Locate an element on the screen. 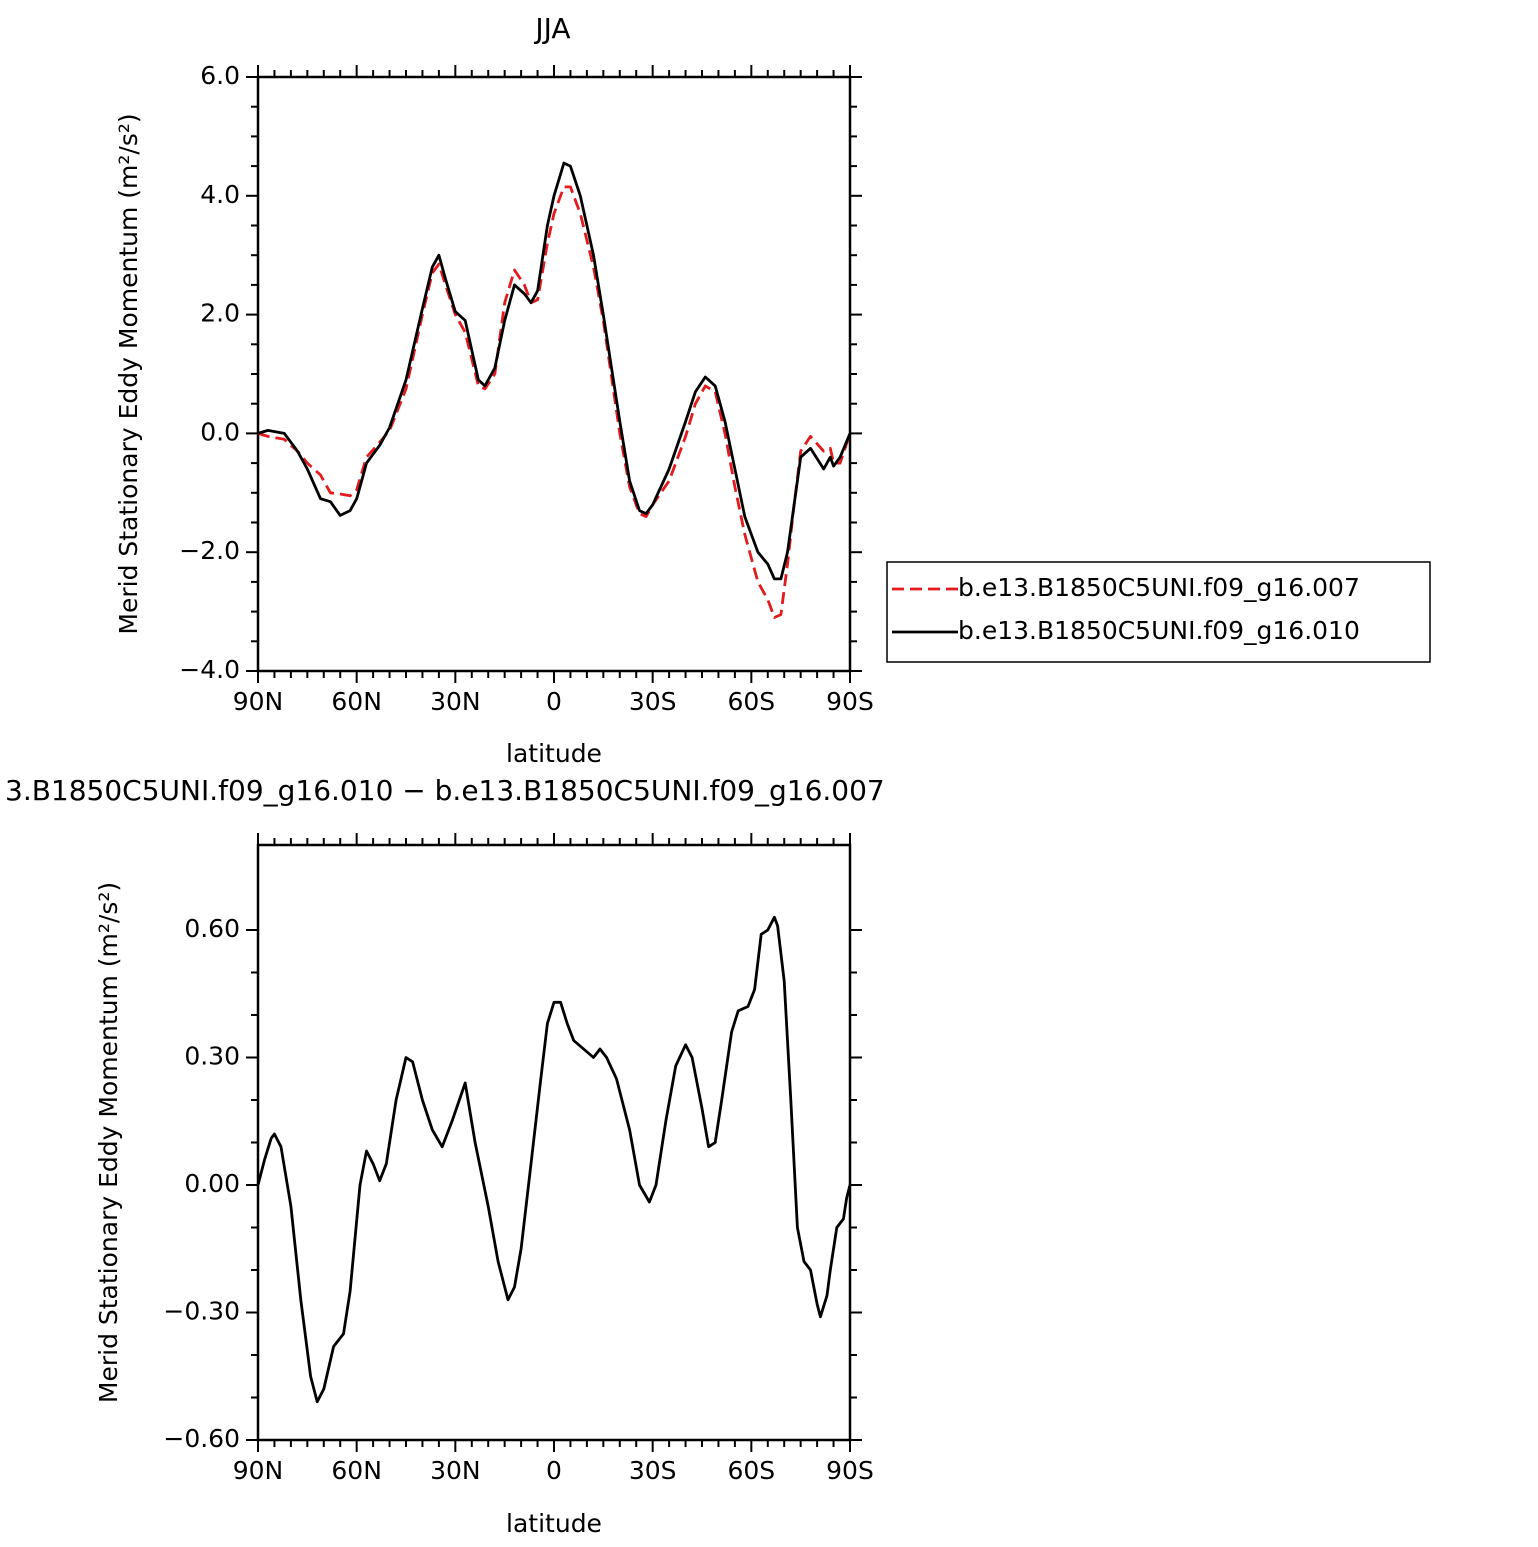 This screenshot has height=1547, width=1538. y-tick-label: 6.0 is located at coordinates (220, 75).